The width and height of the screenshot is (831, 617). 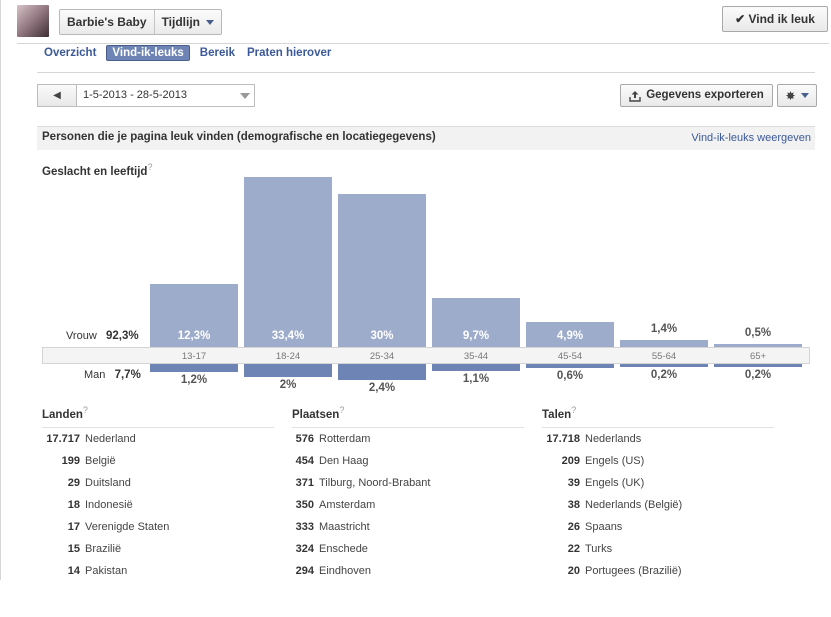 I want to click on header-divider, so click(x=423, y=43).